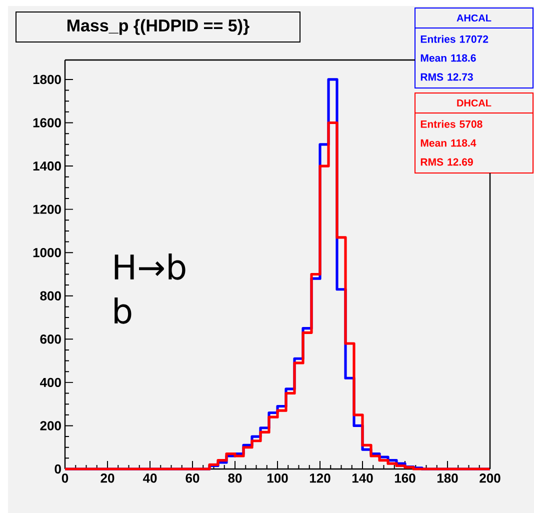 The width and height of the screenshot is (534, 513). I want to click on y-tick-label: 1400, so click(47, 166).